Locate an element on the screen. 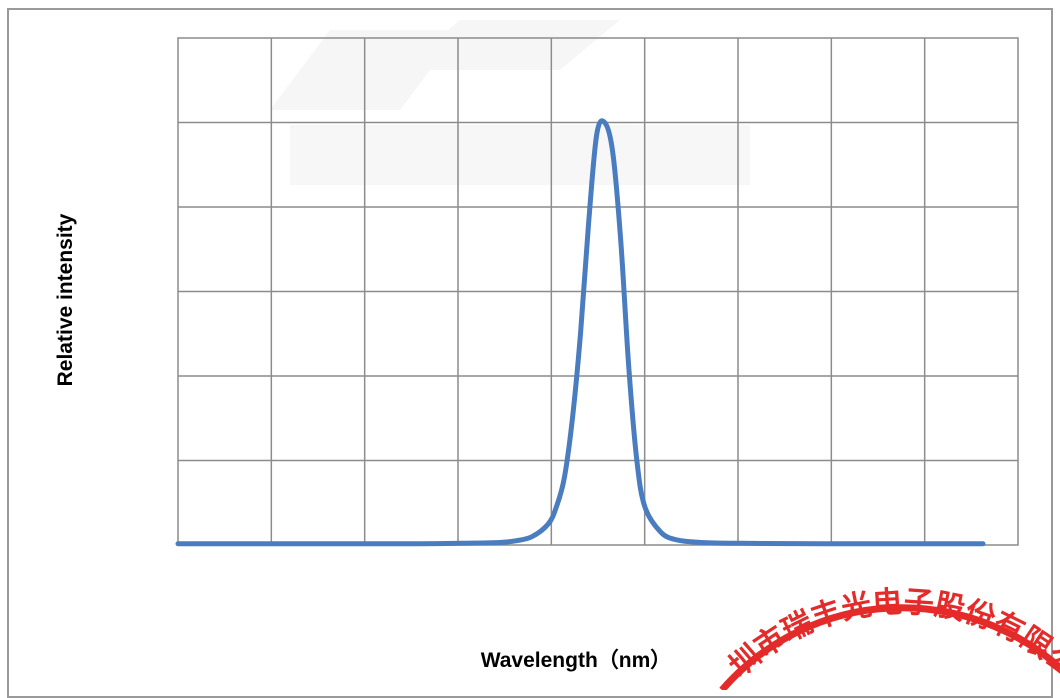 The image size is (1060, 698). x-axis-label: Wavelength（nm） is located at coordinates (576, 660).